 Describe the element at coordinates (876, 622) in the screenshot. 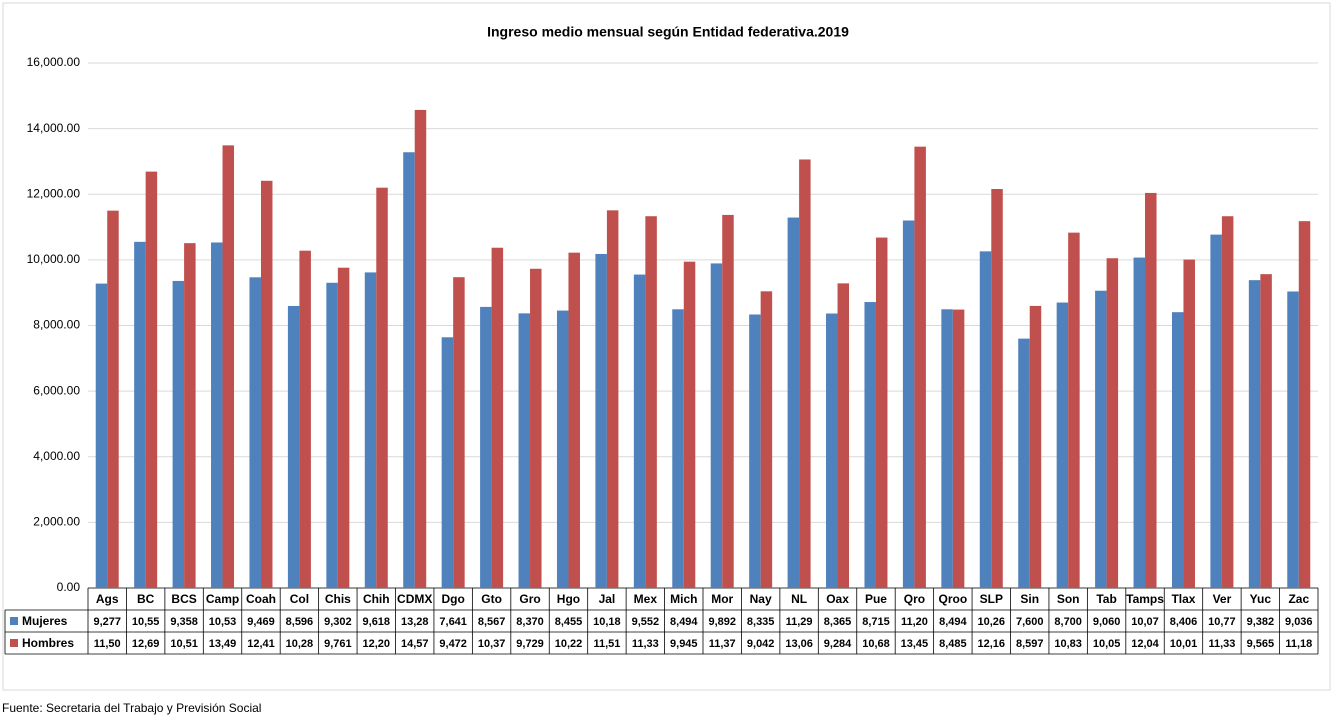

I see `data-label: 8,715` at that location.